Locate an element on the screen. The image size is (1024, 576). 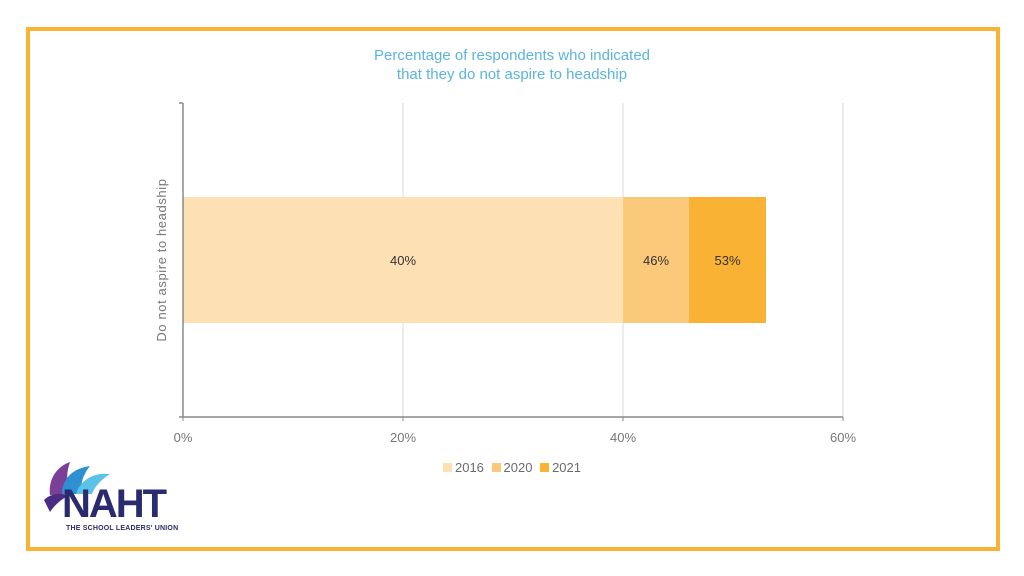
bar-2020 is located at coordinates (656, 260).